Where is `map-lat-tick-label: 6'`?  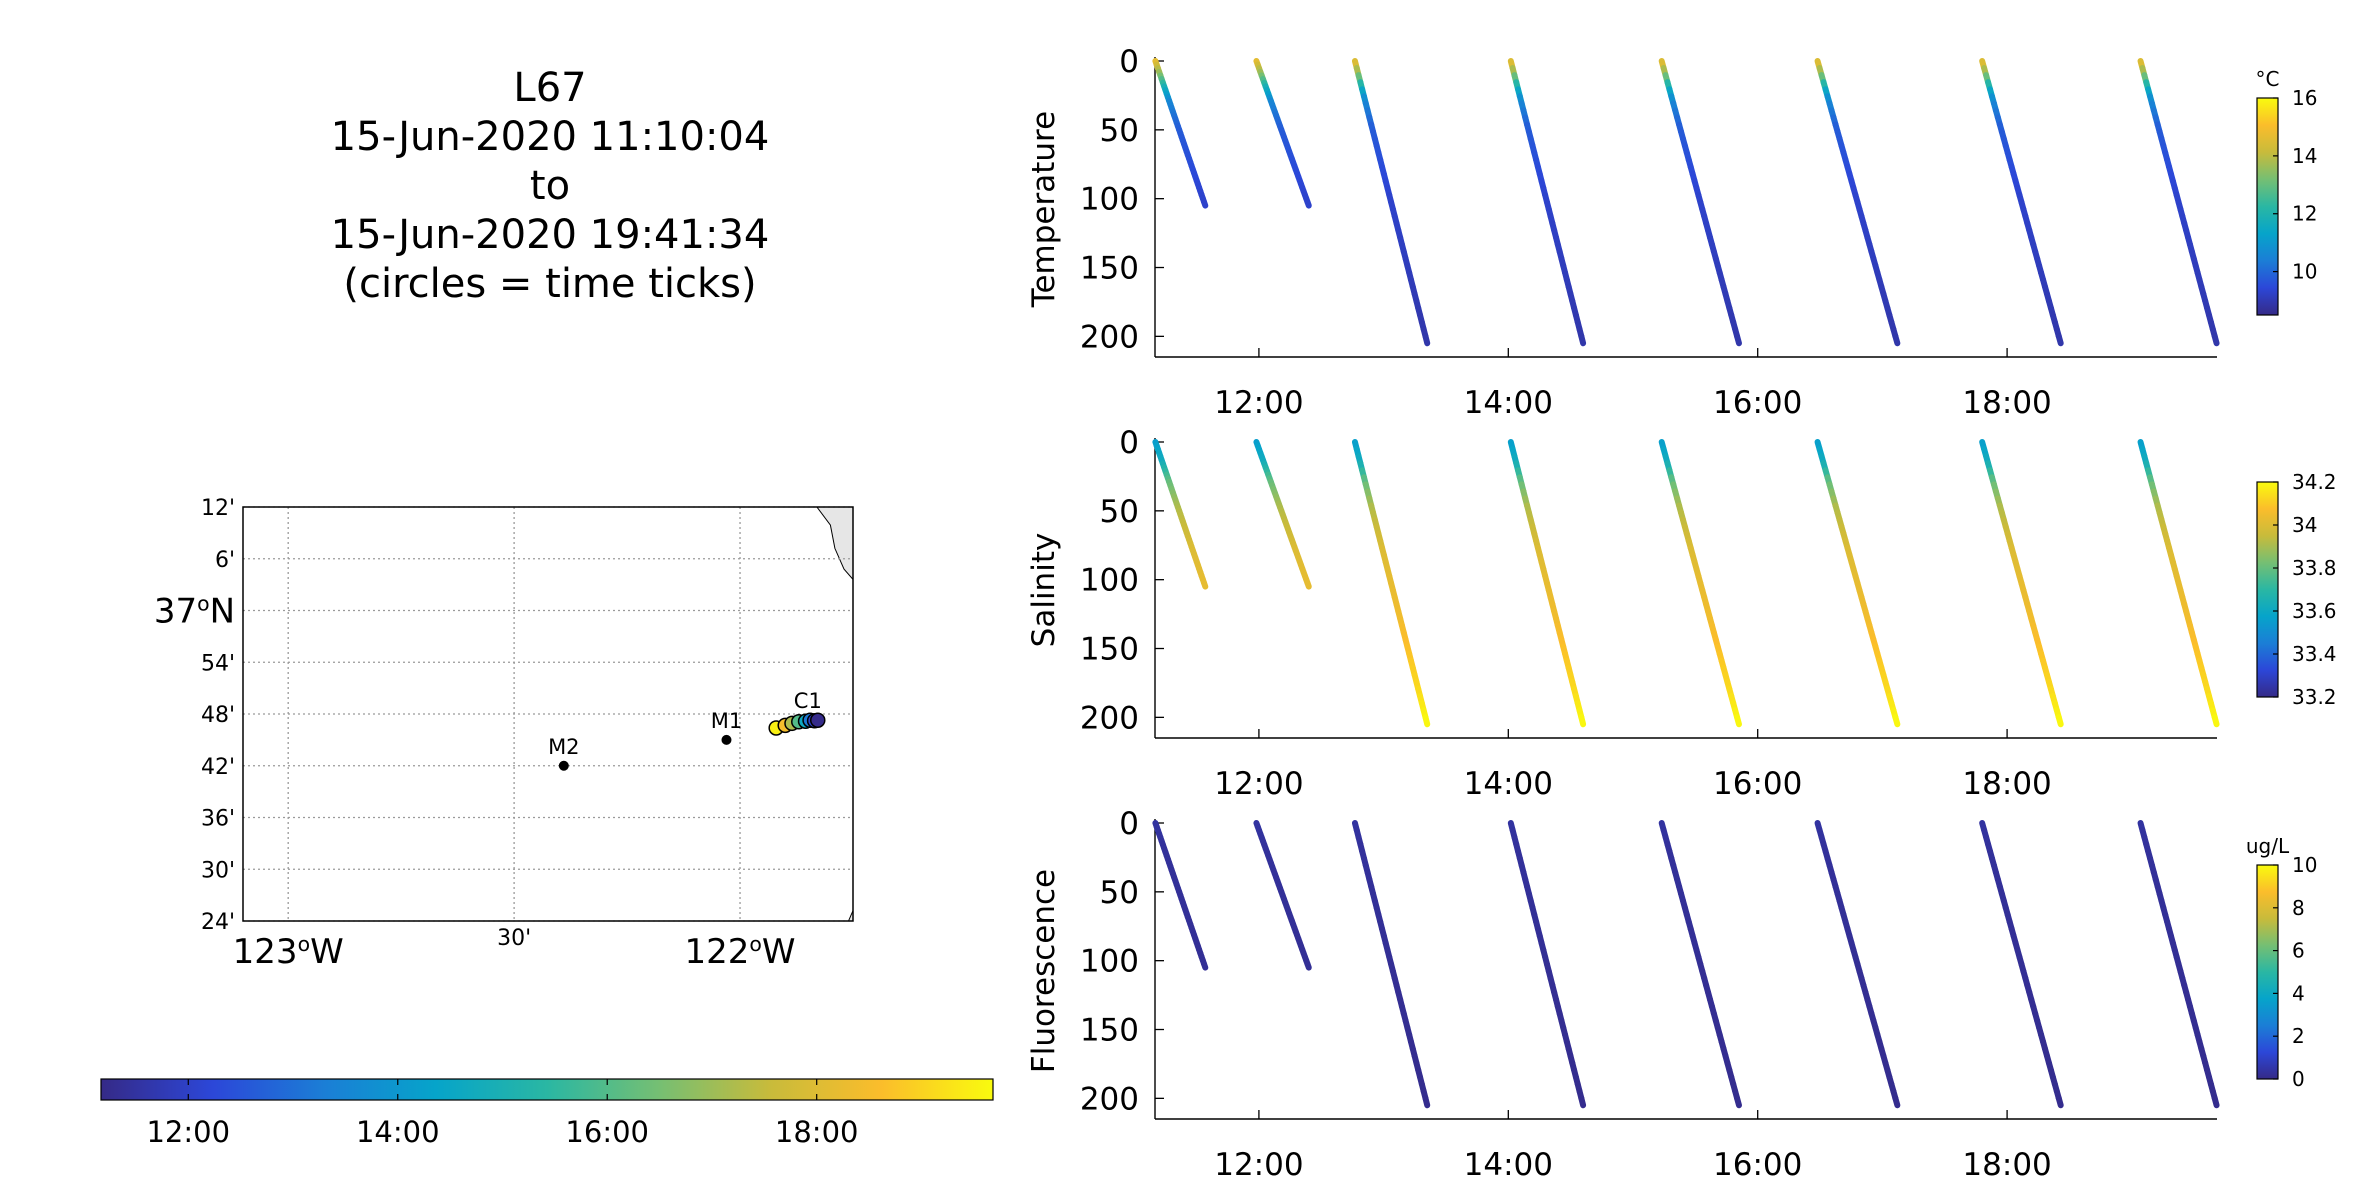
map-lat-tick-label: 6' is located at coordinates (225, 560).